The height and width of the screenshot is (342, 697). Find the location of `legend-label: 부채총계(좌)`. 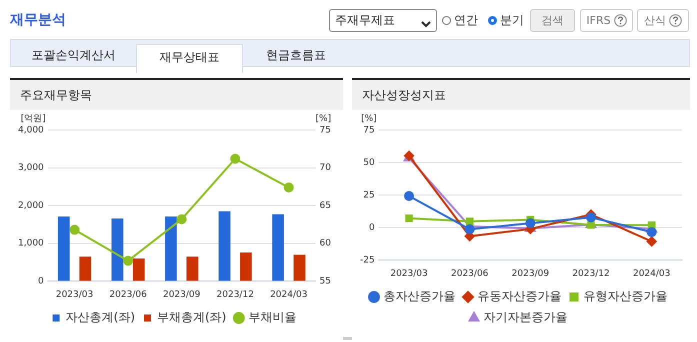

legend-label: 부채총계(좌) is located at coordinates (191, 317).